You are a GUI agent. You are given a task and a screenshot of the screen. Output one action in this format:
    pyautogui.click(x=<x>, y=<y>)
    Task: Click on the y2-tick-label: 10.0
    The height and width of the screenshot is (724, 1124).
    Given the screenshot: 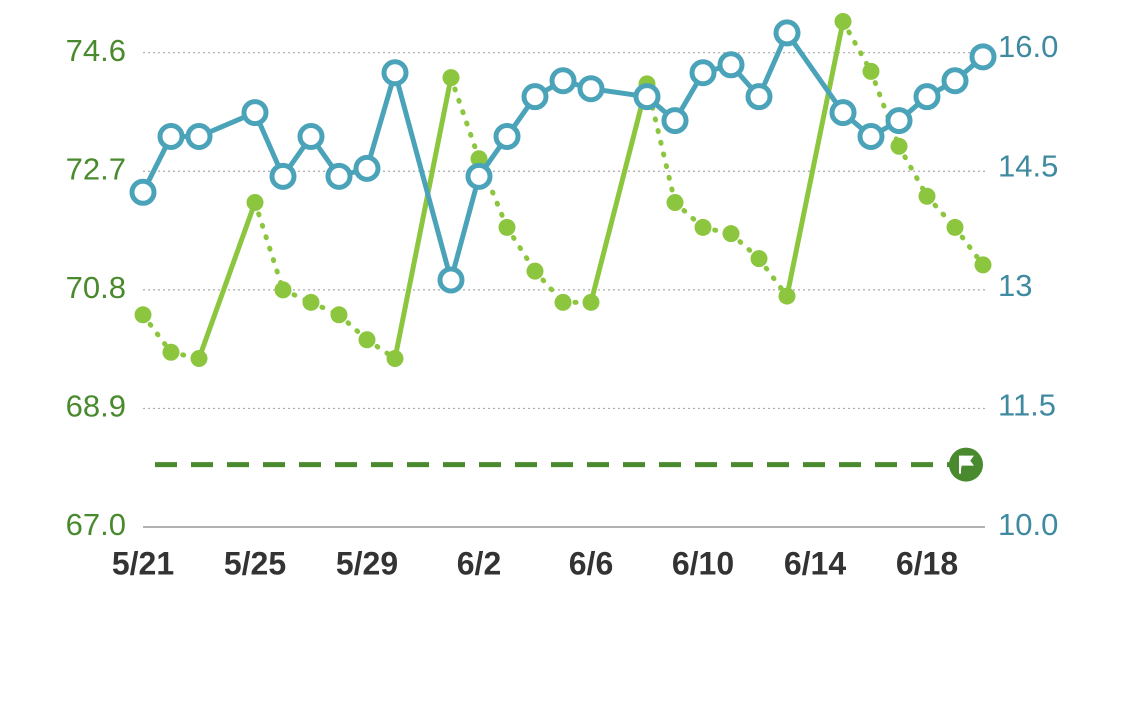 What is the action you would take?
    pyautogui.click(x=1028, y=524)
    